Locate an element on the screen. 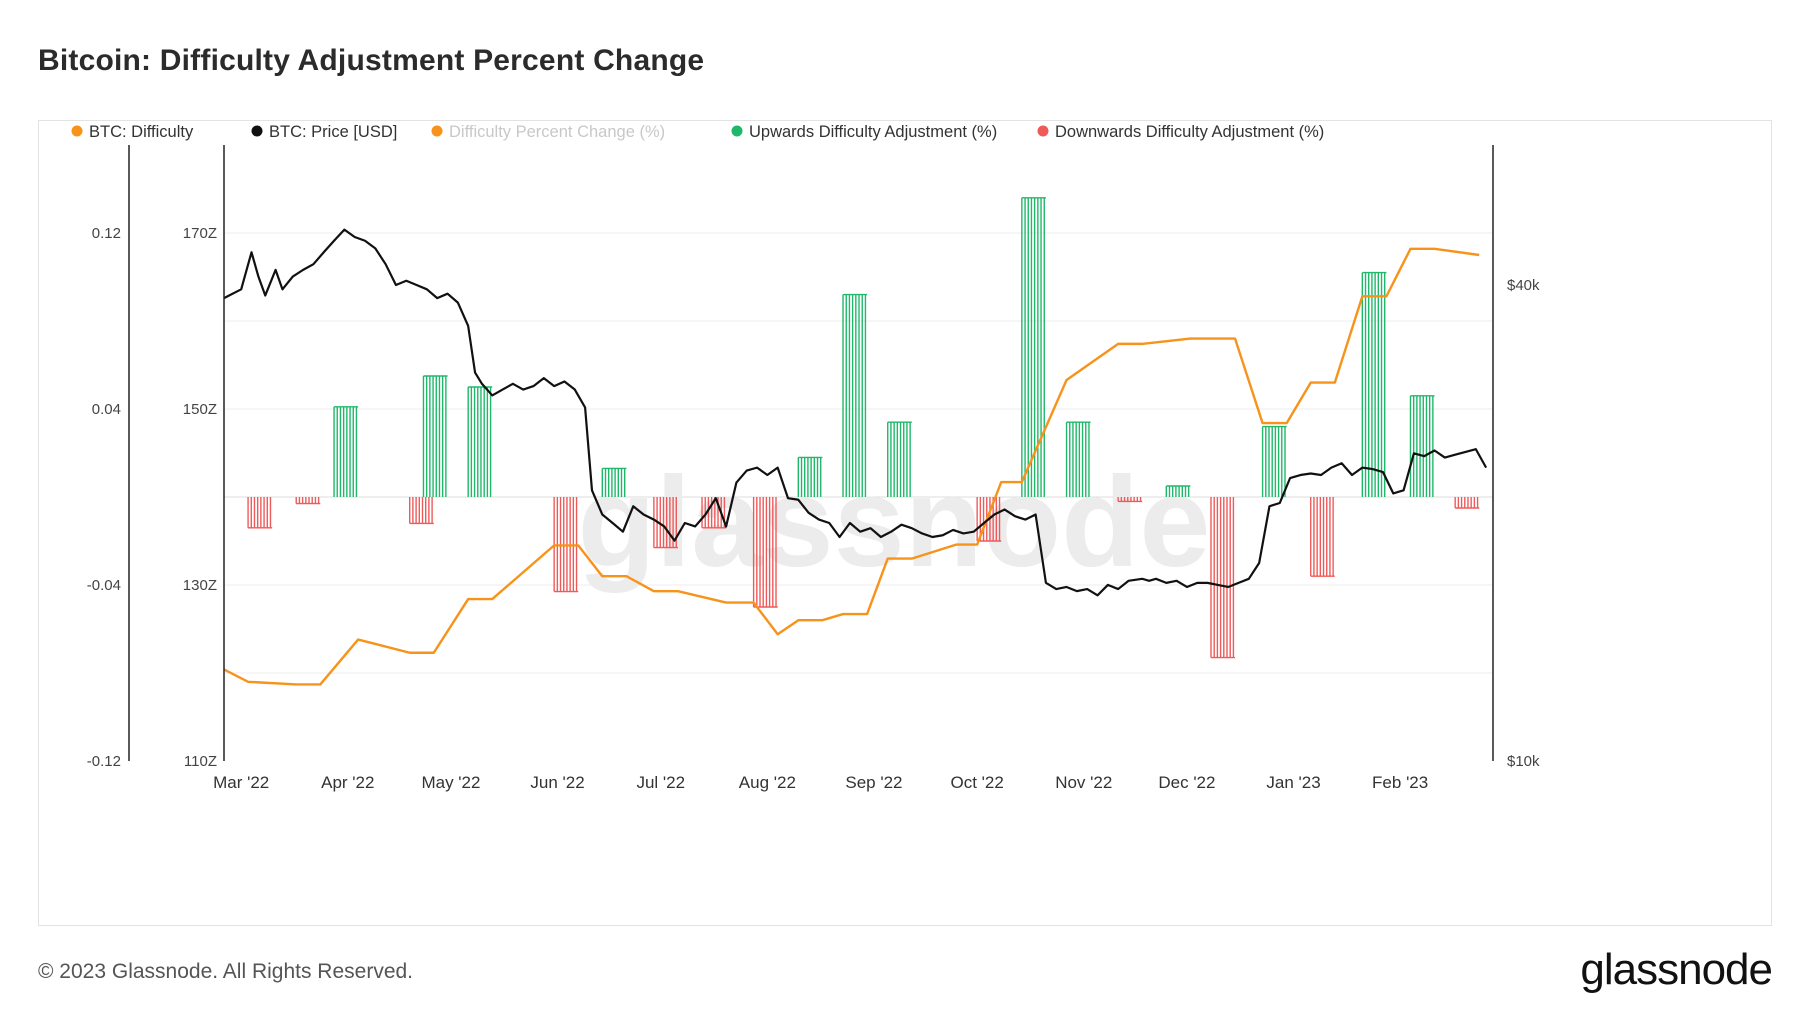 The height and width of the screenshot is (1013, 1800). legend-label: Downwards Difficulty Adjustment (%) is located at coordinates (1189, 132).